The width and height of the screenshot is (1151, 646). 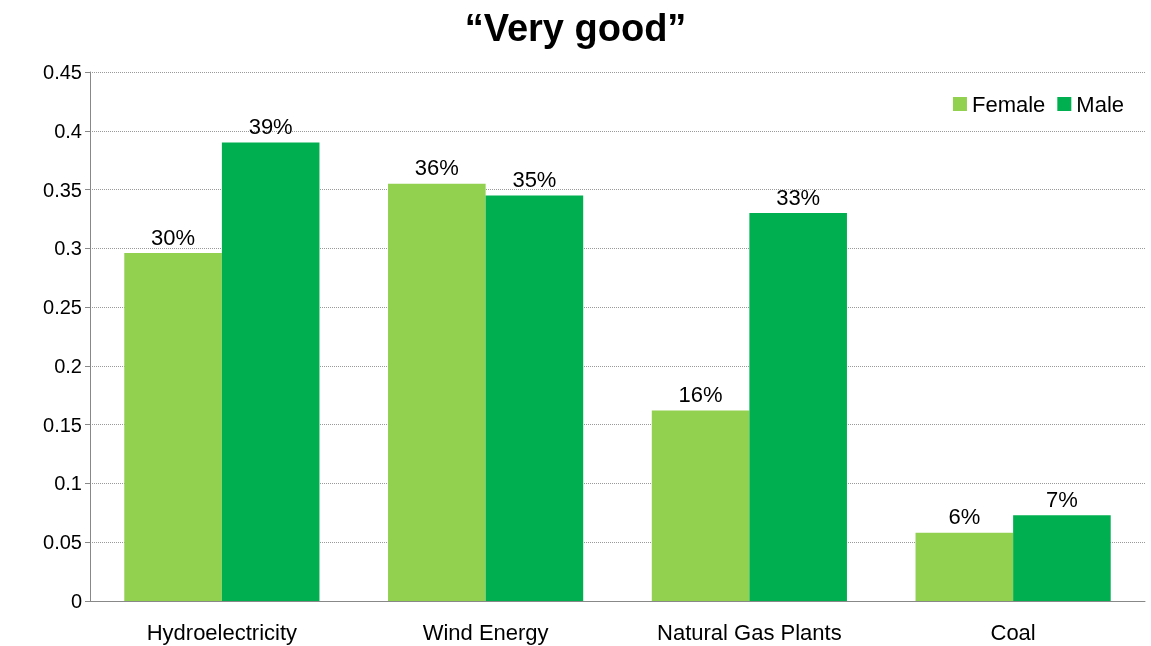 I want to click on y-tick-label: 0.4, so click(x=68, y=130).